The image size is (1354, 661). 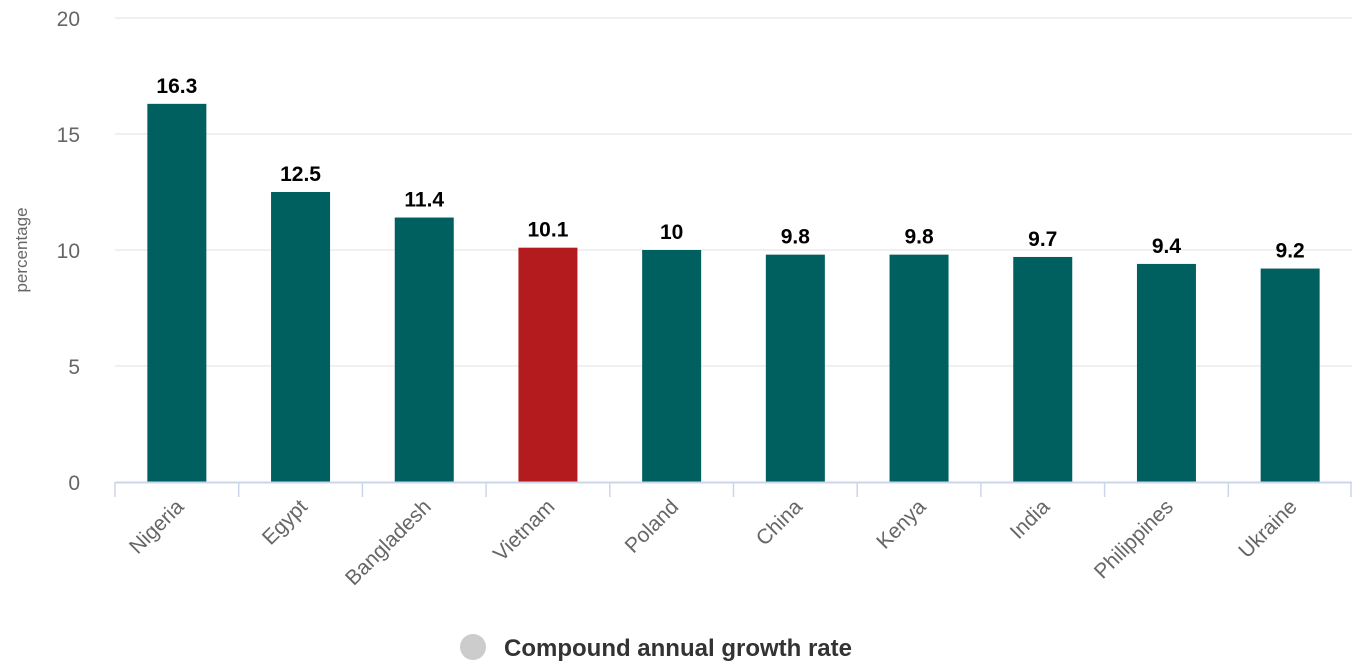 What do you see at coordinates (177, 292) in the screenshot?
I see `bar-nigeria` at bounding box center [177, 292].